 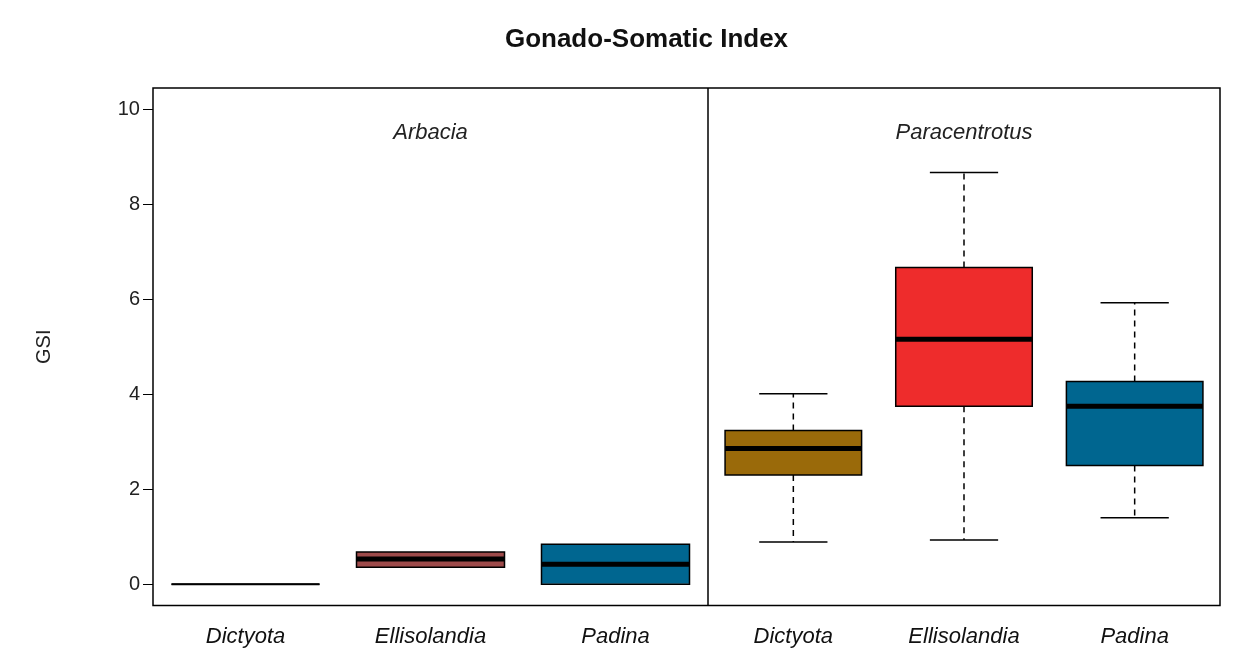 What do you see at coordinates (128, 107) in the screenshot?
I see `y-tick-label: 10` at bounding box center [128, 107].